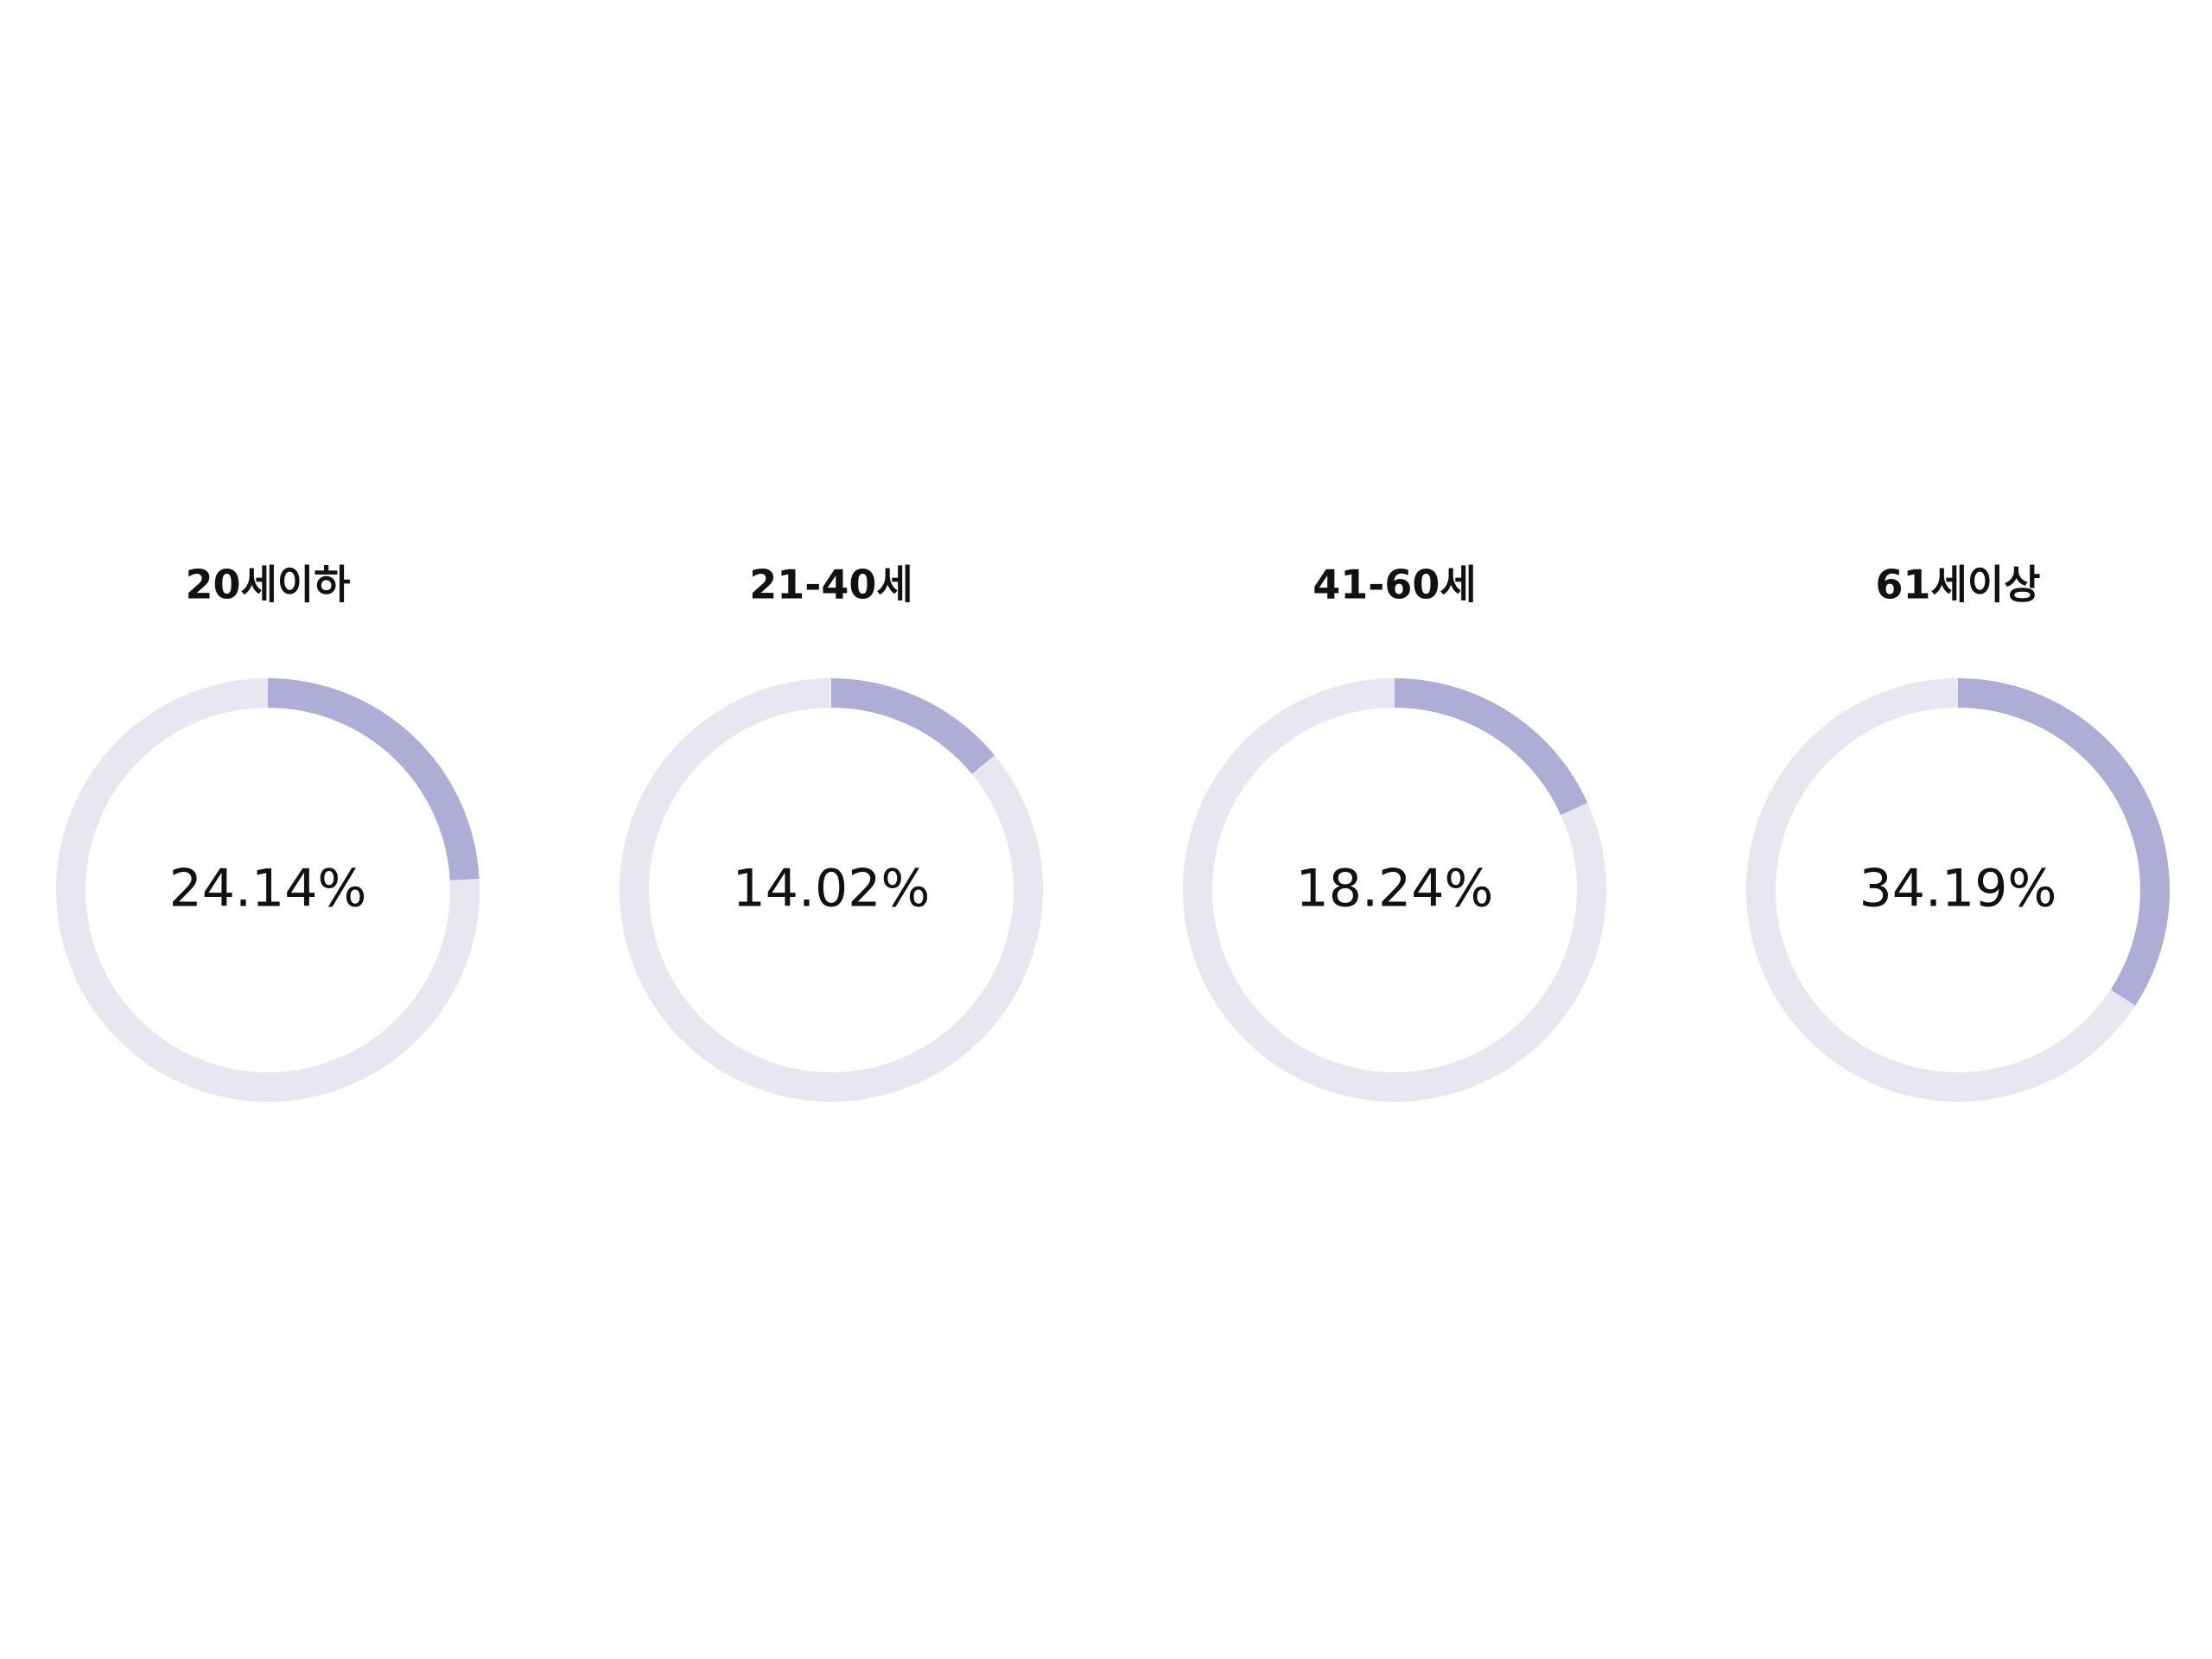 The image size is (2212, 1659). I want to click on donut-value-label: 14.02%, so click(832, 889).